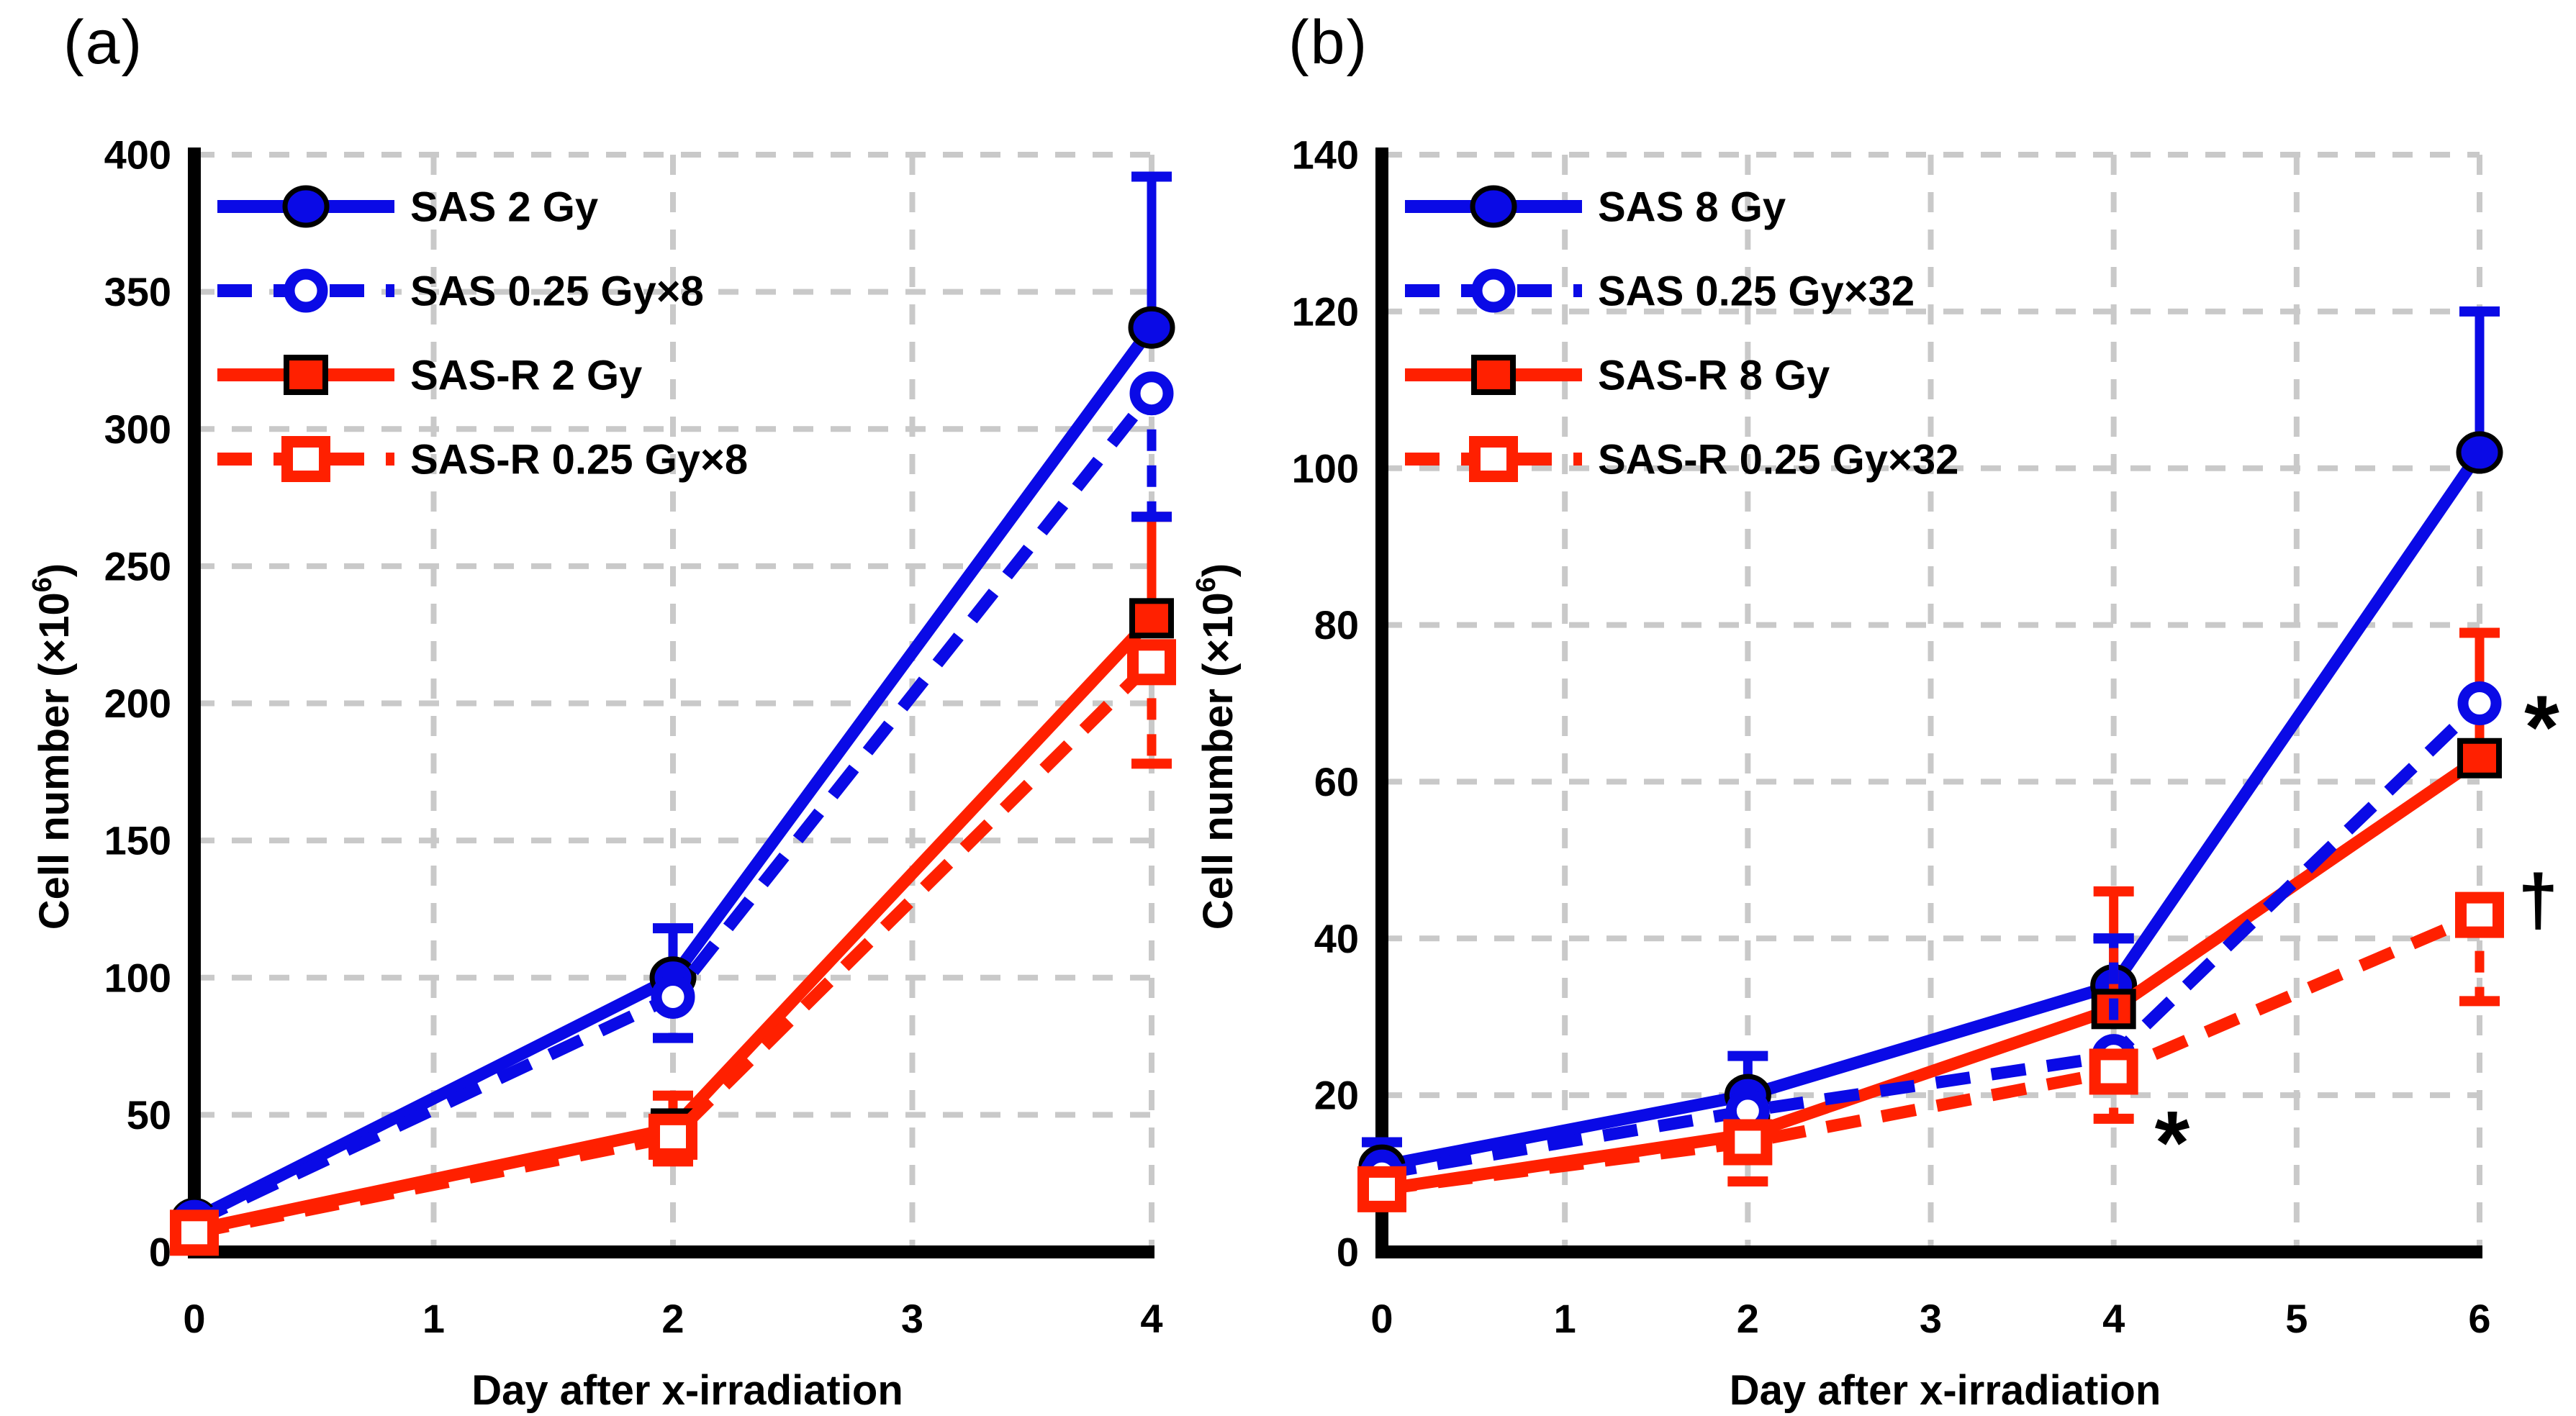  What do you see at coordinates (526, 375) in the screenshot?
I see `legend-label: SAS-R 2 Gy` at bounding box center [526, 375].